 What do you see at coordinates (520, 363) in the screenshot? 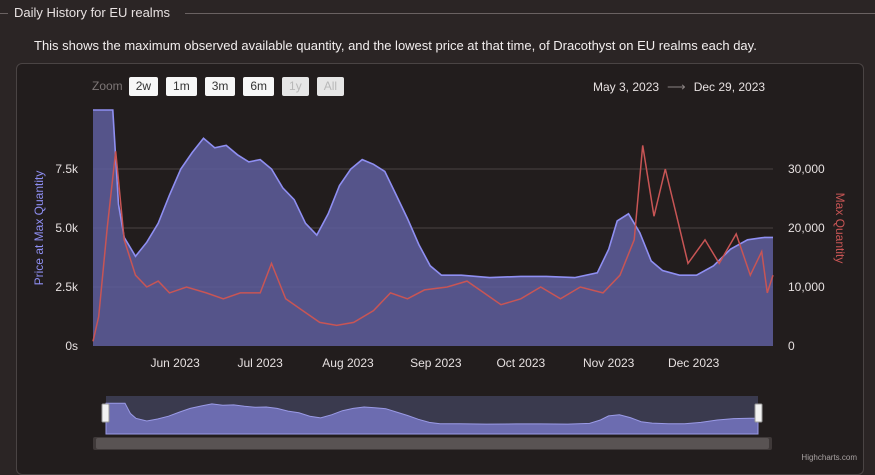
I see `x-tick-label: Oct 2023` at bounding box center [520, 363].